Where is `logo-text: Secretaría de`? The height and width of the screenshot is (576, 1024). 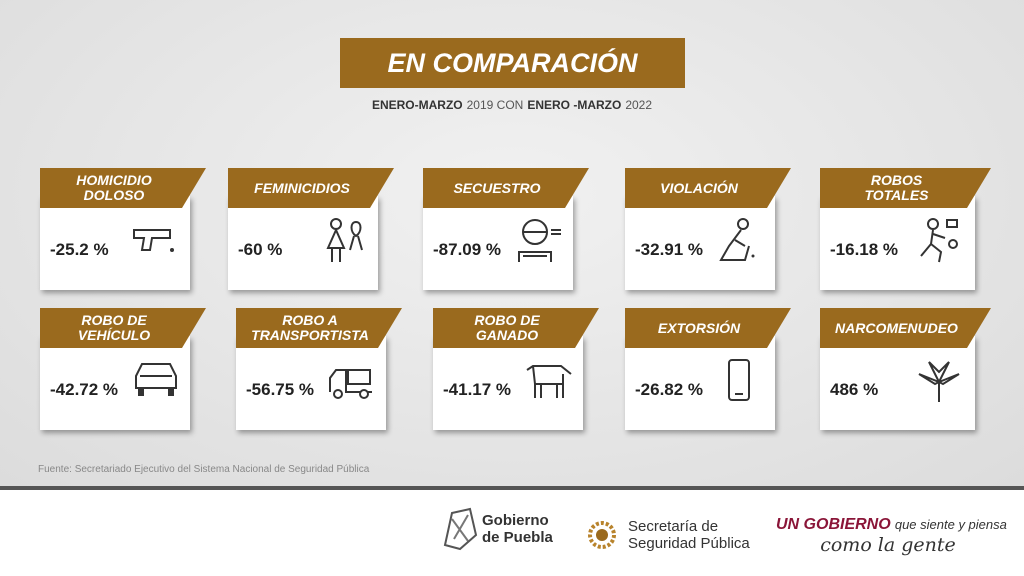 logo-text: Secretaría de is located at coordinates (673, 526).